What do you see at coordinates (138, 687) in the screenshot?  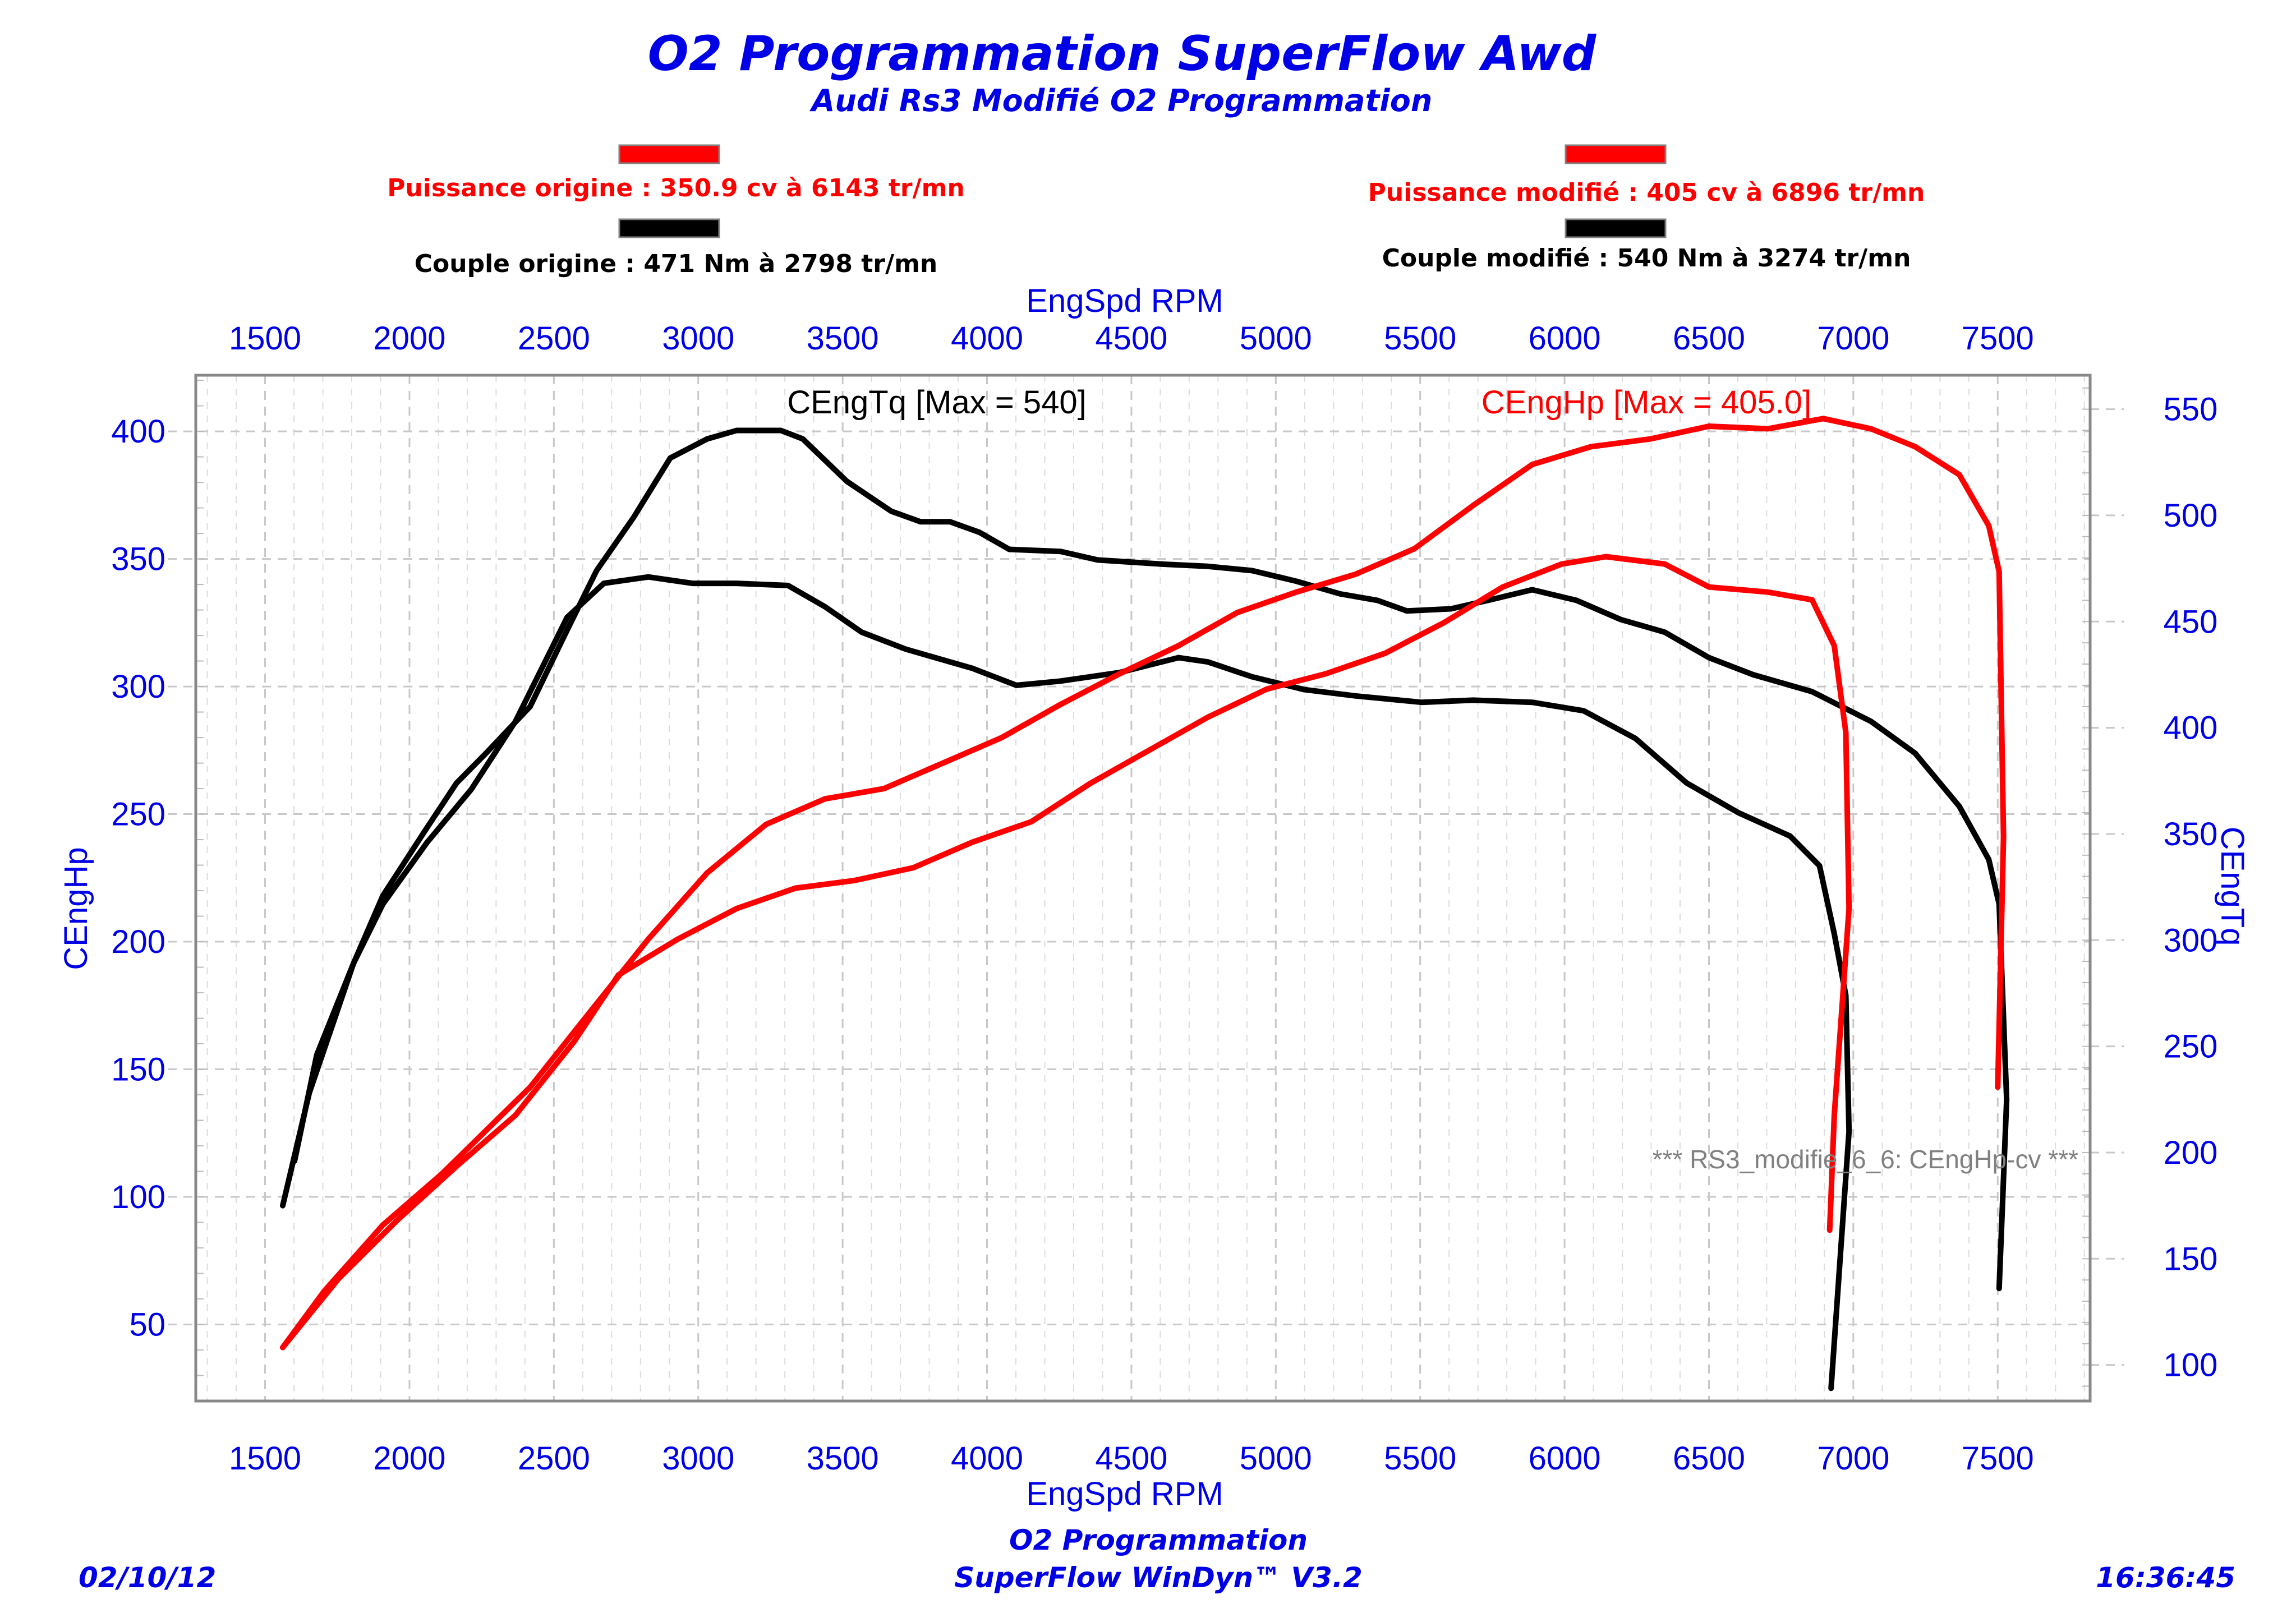 I see `y-tick-label-left: 300` at bounding box center [138, 687].